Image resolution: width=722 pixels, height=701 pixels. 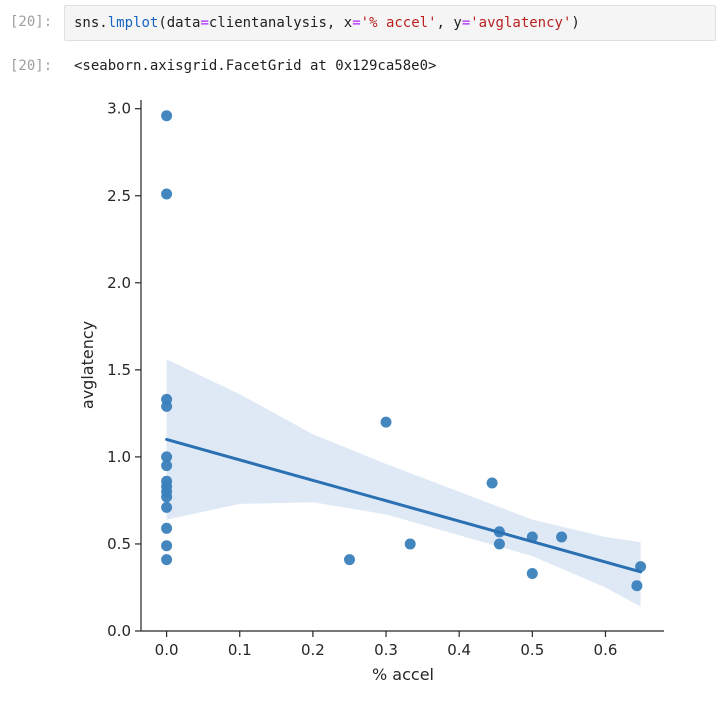 What do you see at coordinates (267, 23) in the screenshot?
I see `code-token: clientanalysis` at bounding box center [267, 23].